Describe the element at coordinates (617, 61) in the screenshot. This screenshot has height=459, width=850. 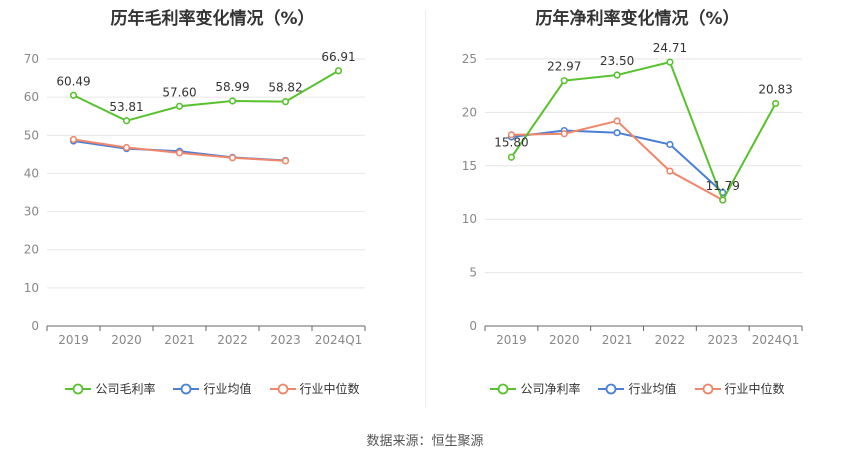
I see `data-label: 23.50` at that location.